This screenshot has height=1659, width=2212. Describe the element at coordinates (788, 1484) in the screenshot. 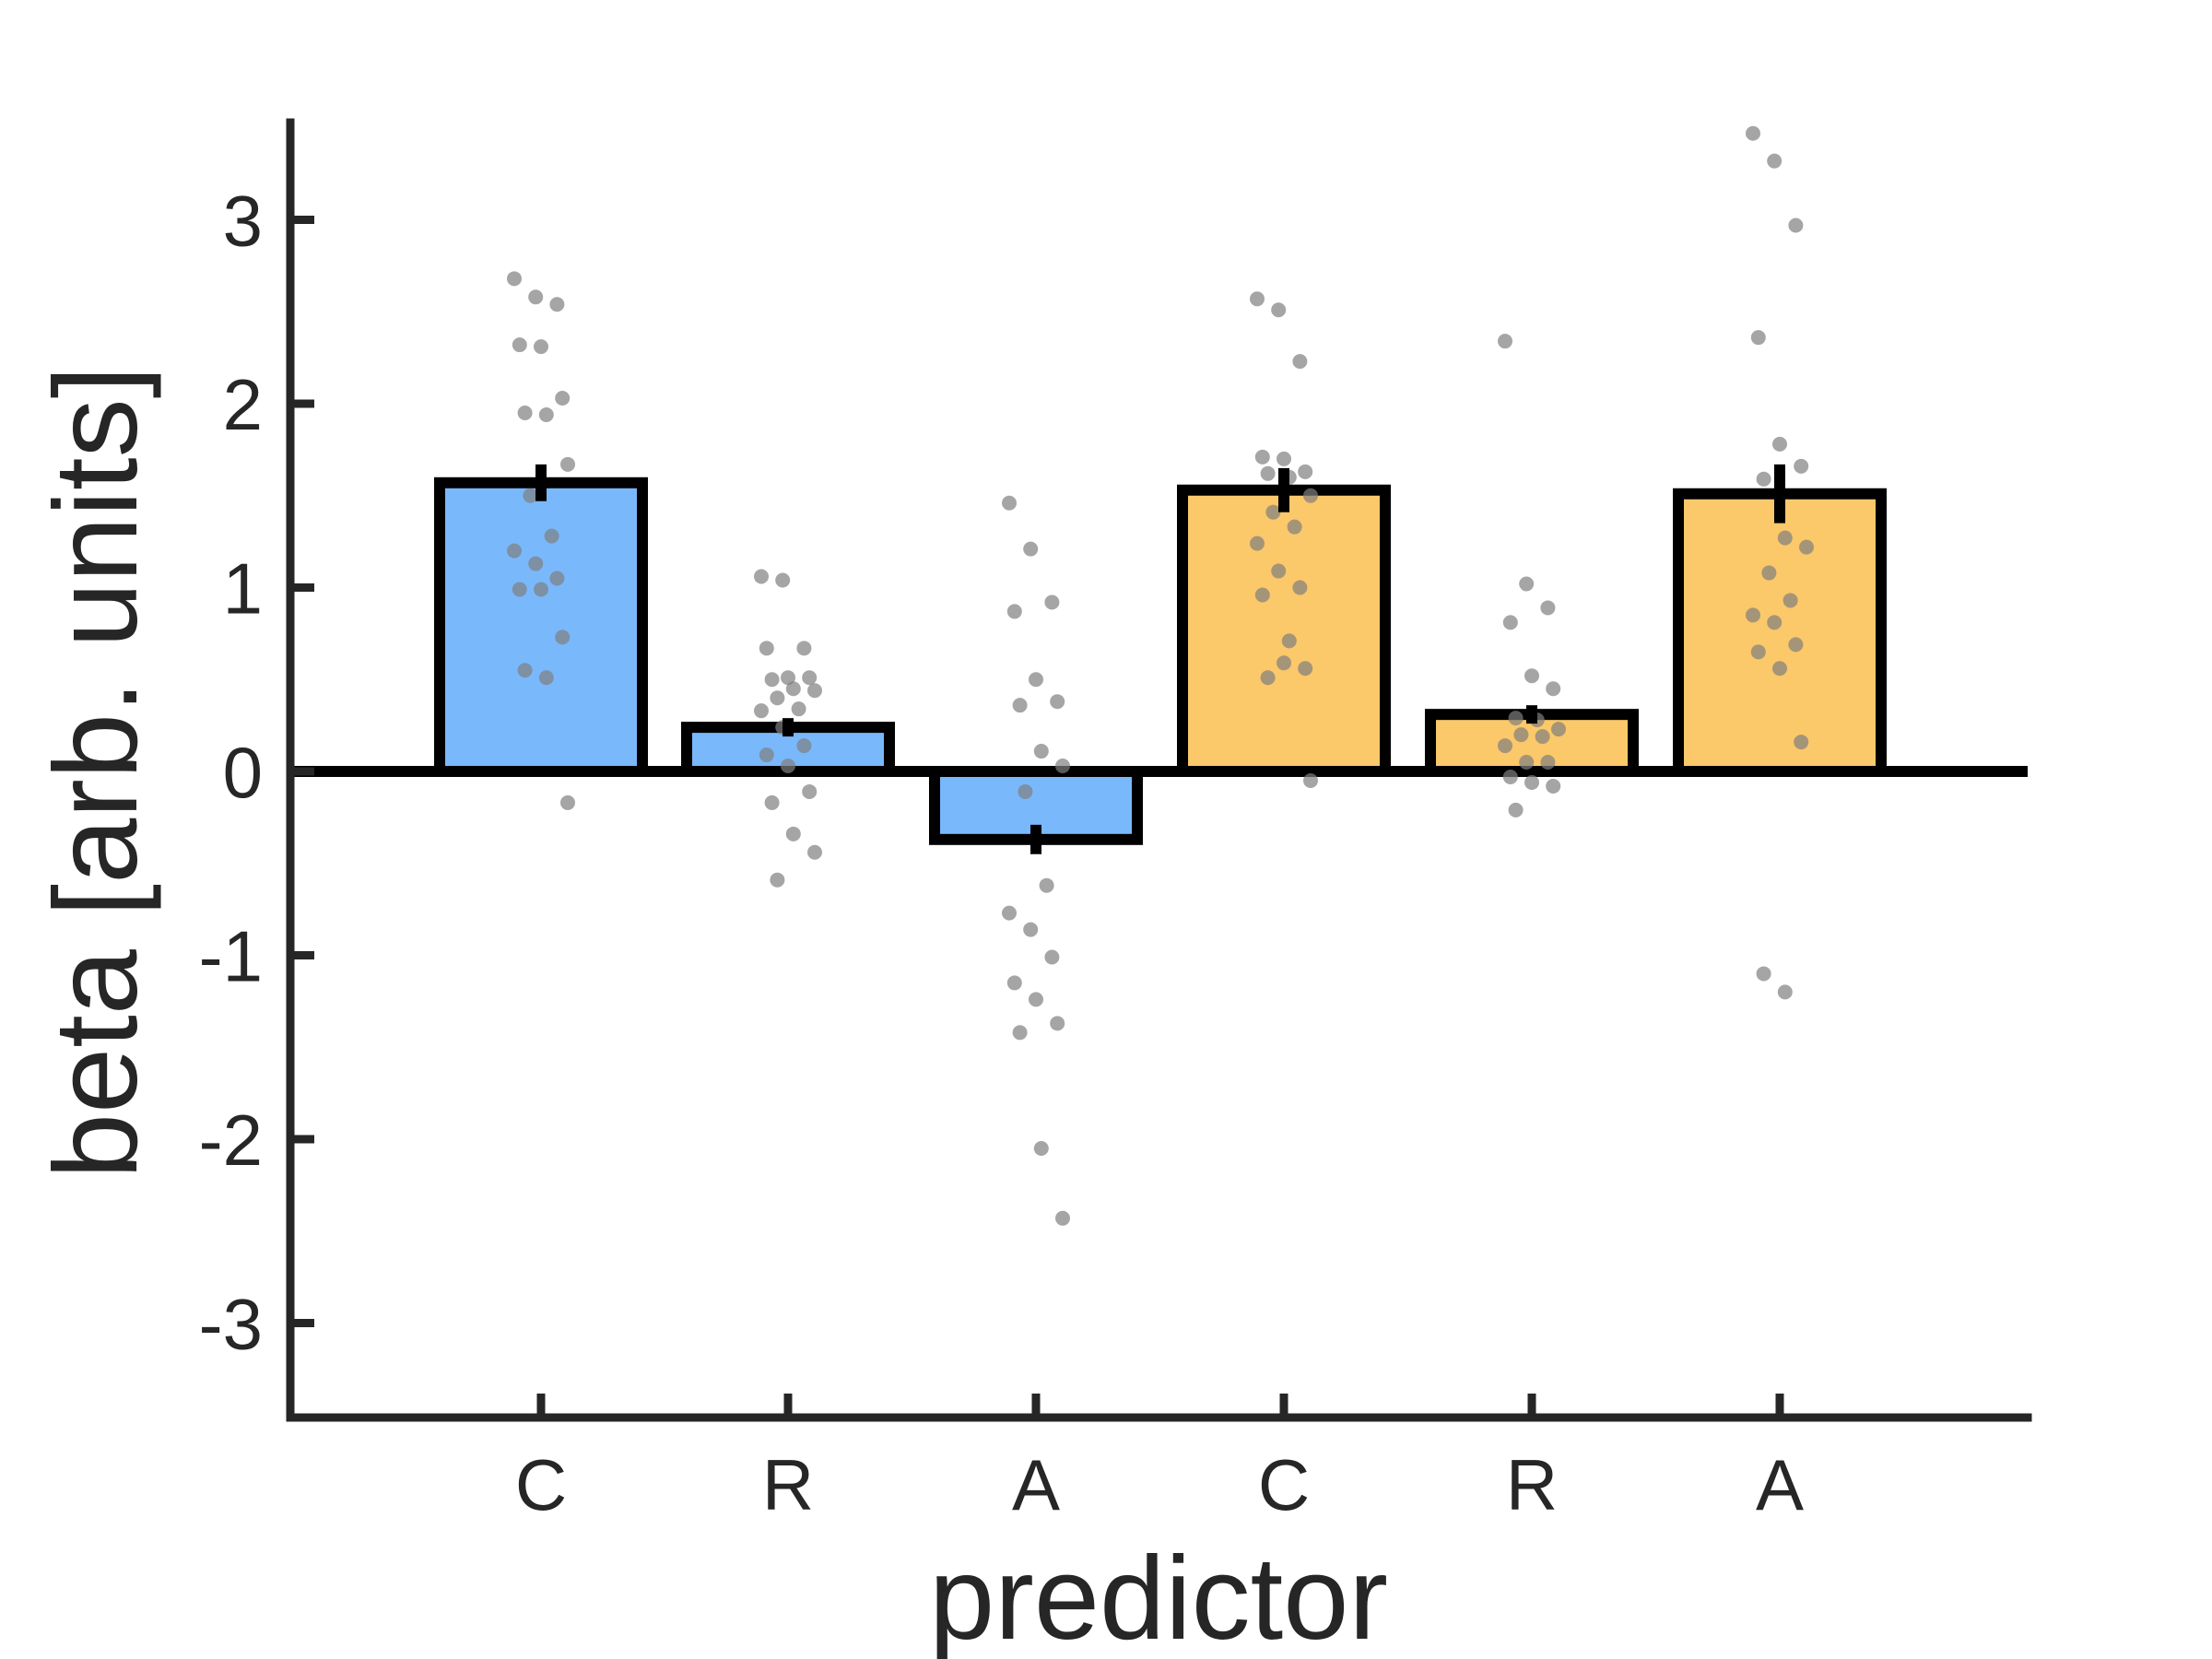

I see `x-tick-label-1: R` at that location.